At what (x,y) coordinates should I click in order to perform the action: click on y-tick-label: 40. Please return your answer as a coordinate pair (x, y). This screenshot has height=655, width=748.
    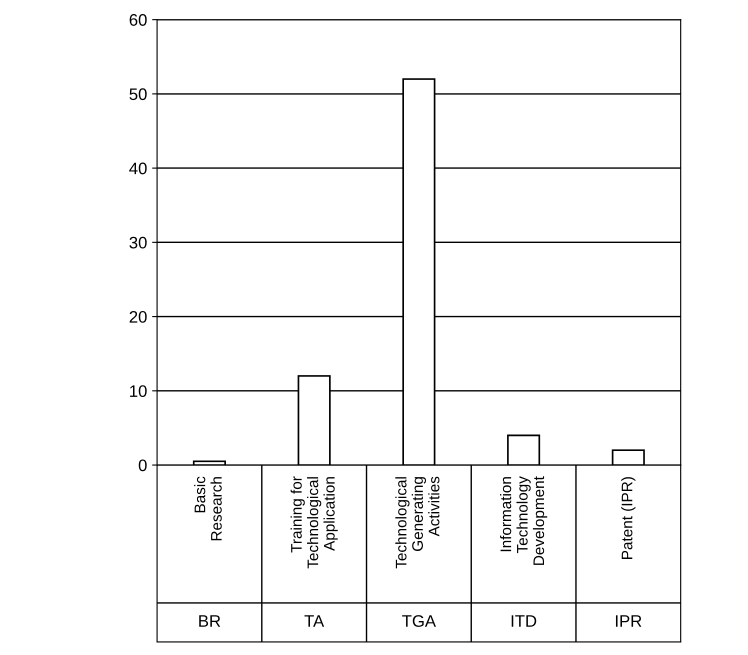
    Looking at the image, I should click on (138, 168).